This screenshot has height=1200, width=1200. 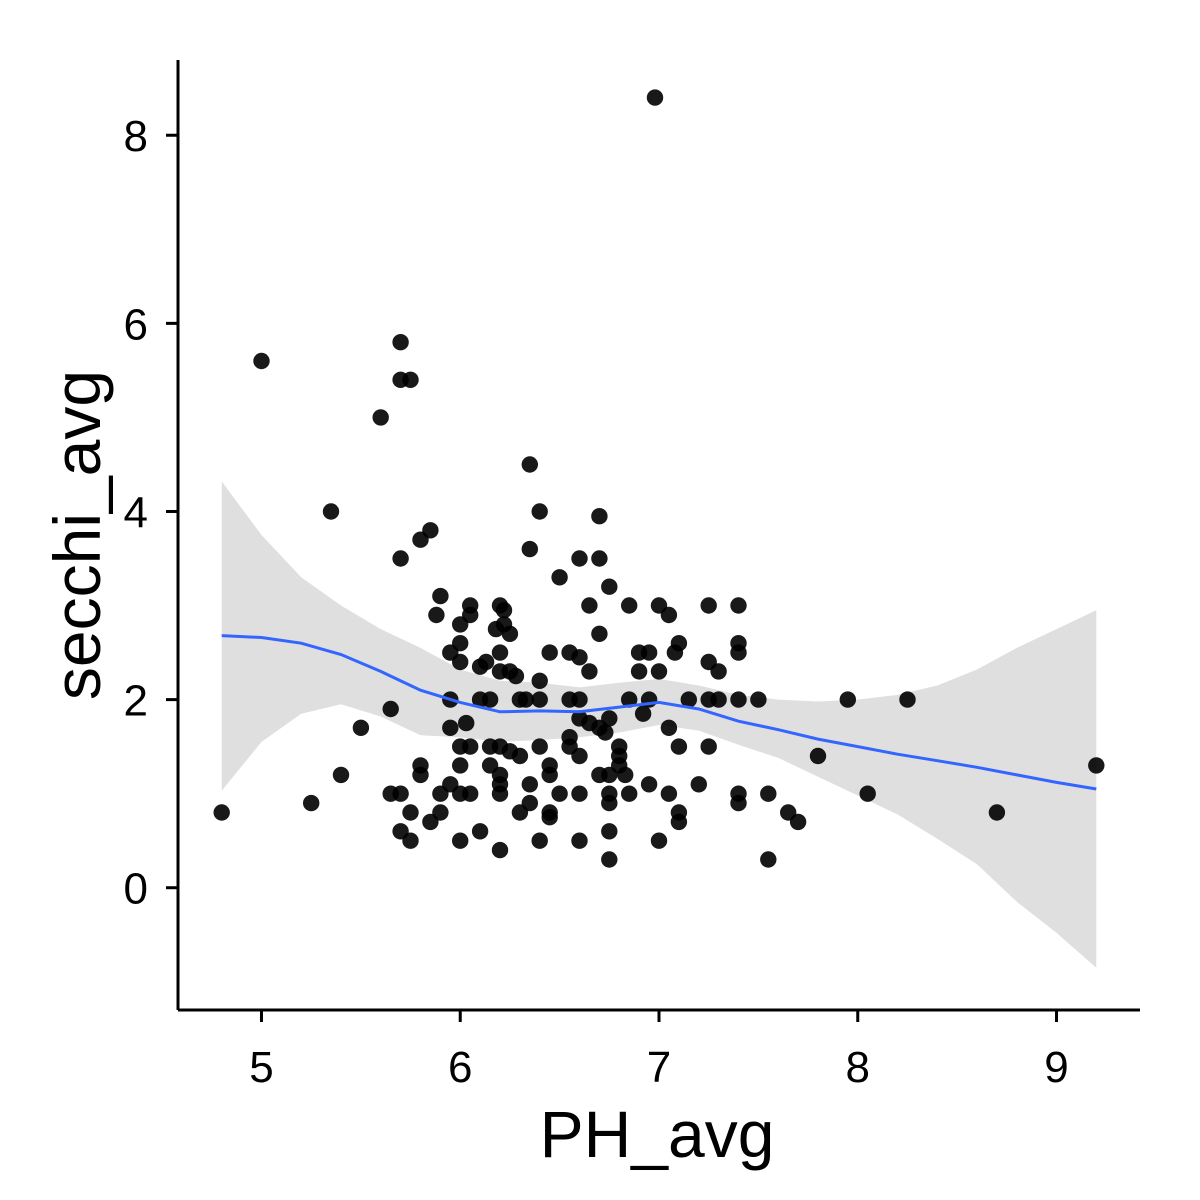 I want to click on y-tick-label: 8, so click(x=136, y=136).